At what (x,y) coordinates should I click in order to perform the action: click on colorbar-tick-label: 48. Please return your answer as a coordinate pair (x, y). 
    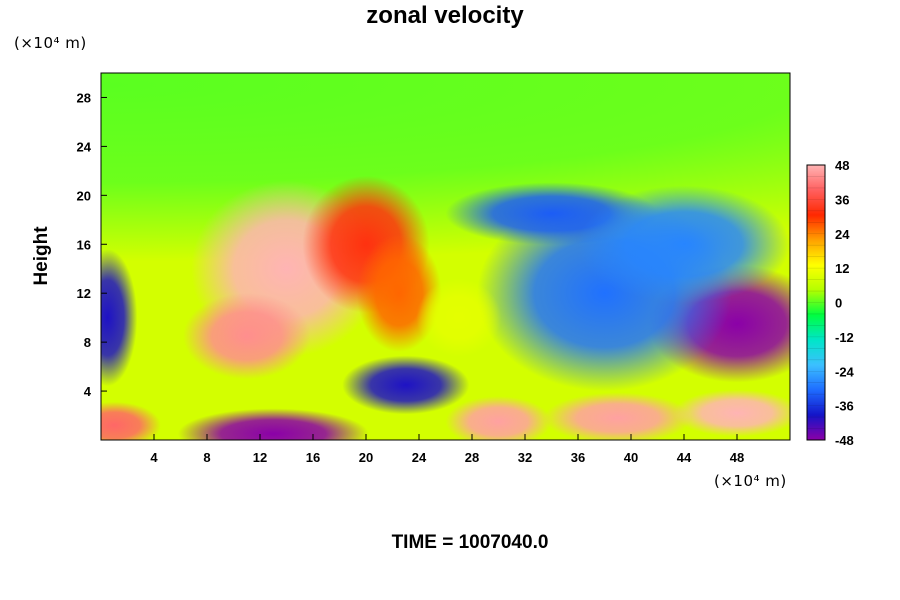
    Looking at the image, I should click on (842, 165).